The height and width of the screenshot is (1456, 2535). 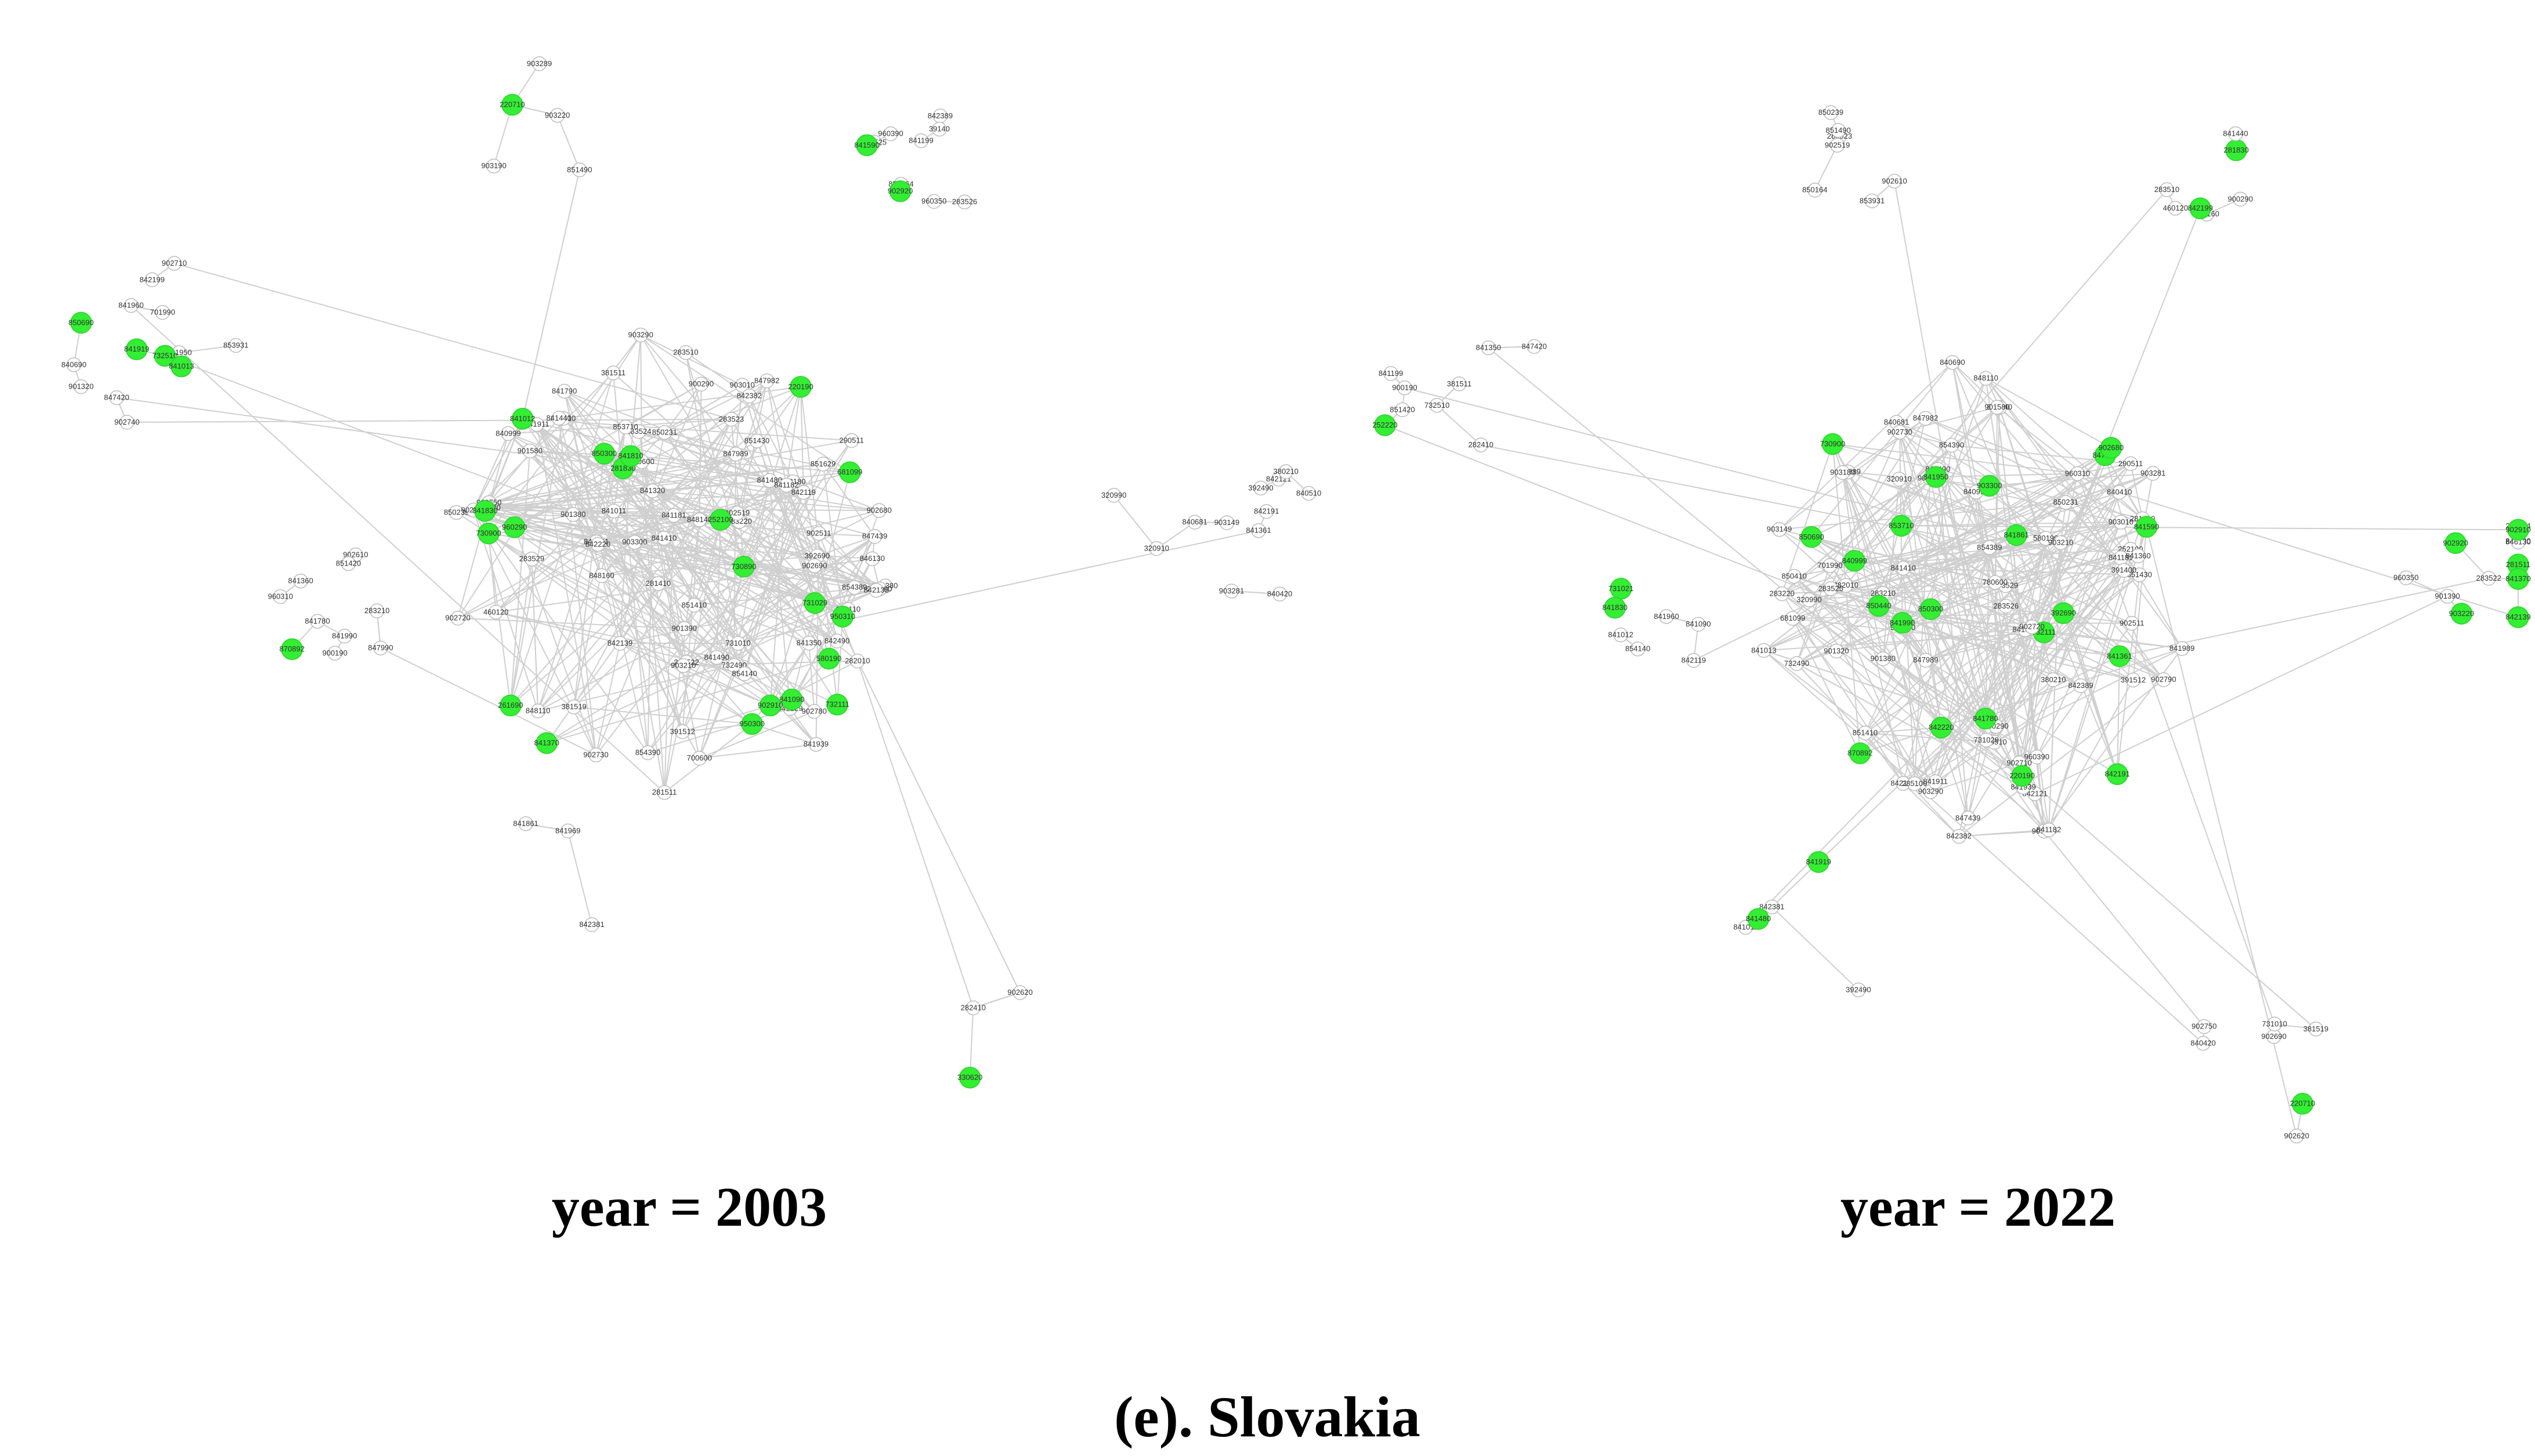 I want to click on node-label: 903180, so click(x=1843, y=472).